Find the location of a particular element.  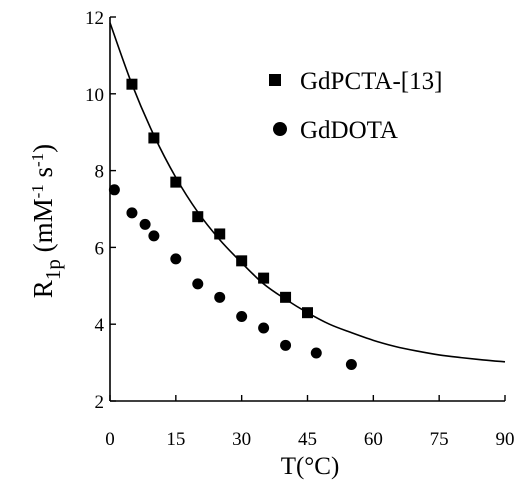

y-title-units-close: ) is located at coordinates (43, 148).